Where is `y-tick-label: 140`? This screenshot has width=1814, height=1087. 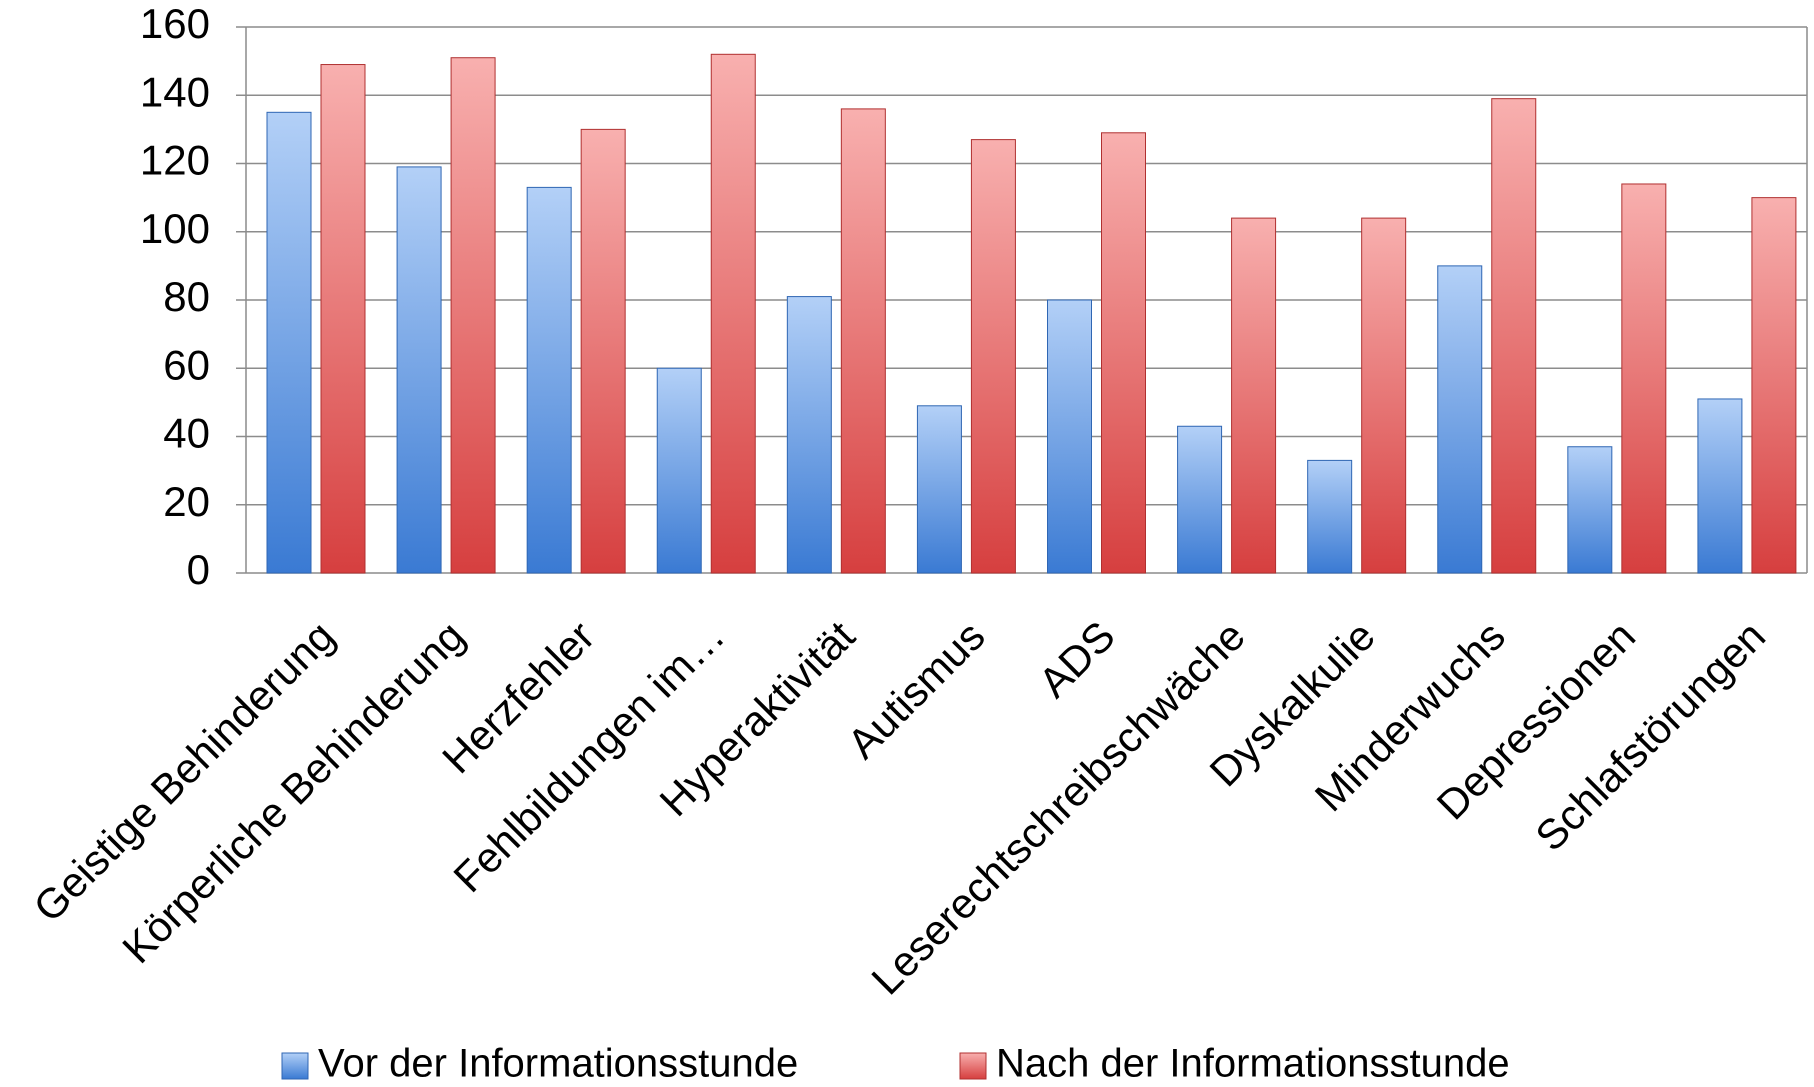
y-tick-label: 140 is located at coordinates (175, 91).